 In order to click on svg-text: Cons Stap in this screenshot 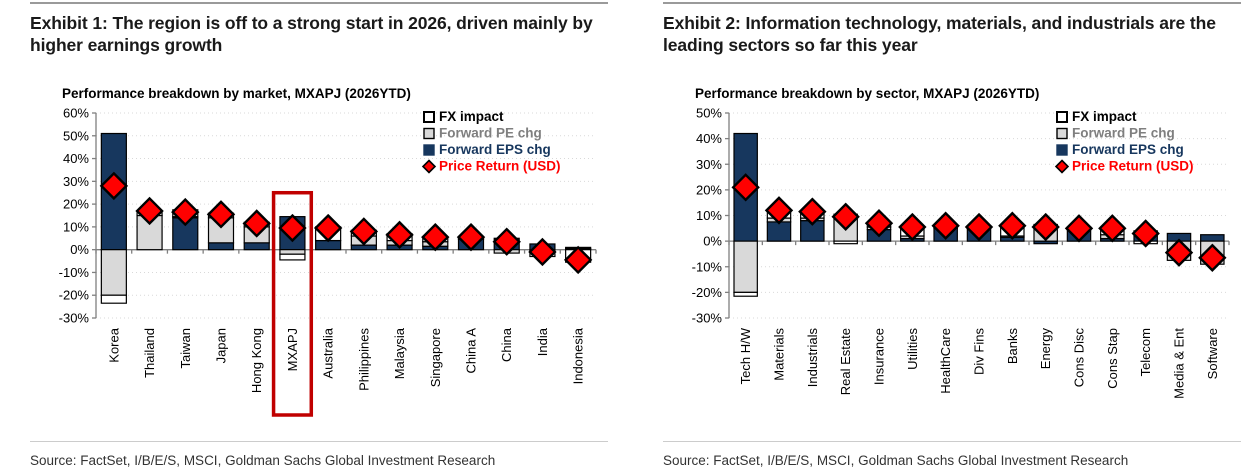, I will do `click(1112, 358)`.